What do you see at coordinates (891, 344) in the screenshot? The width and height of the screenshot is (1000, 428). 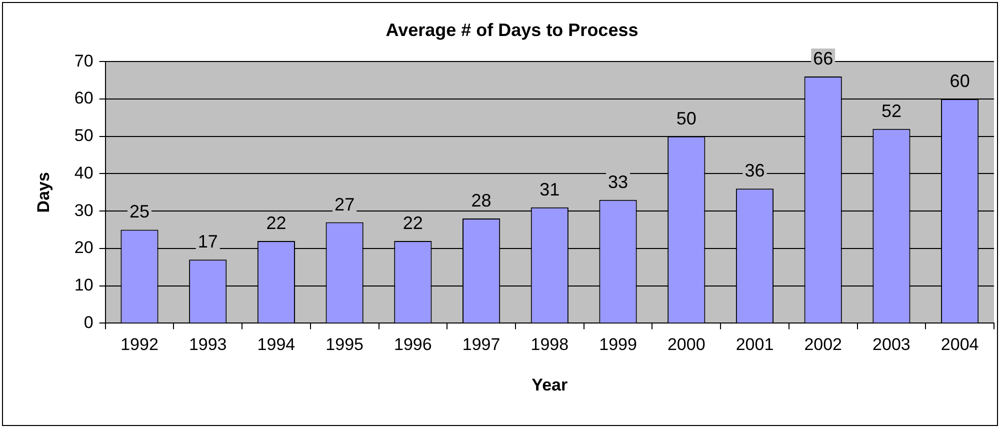 I see `x-tick-label: 2003` at bounding box center [891, 344].